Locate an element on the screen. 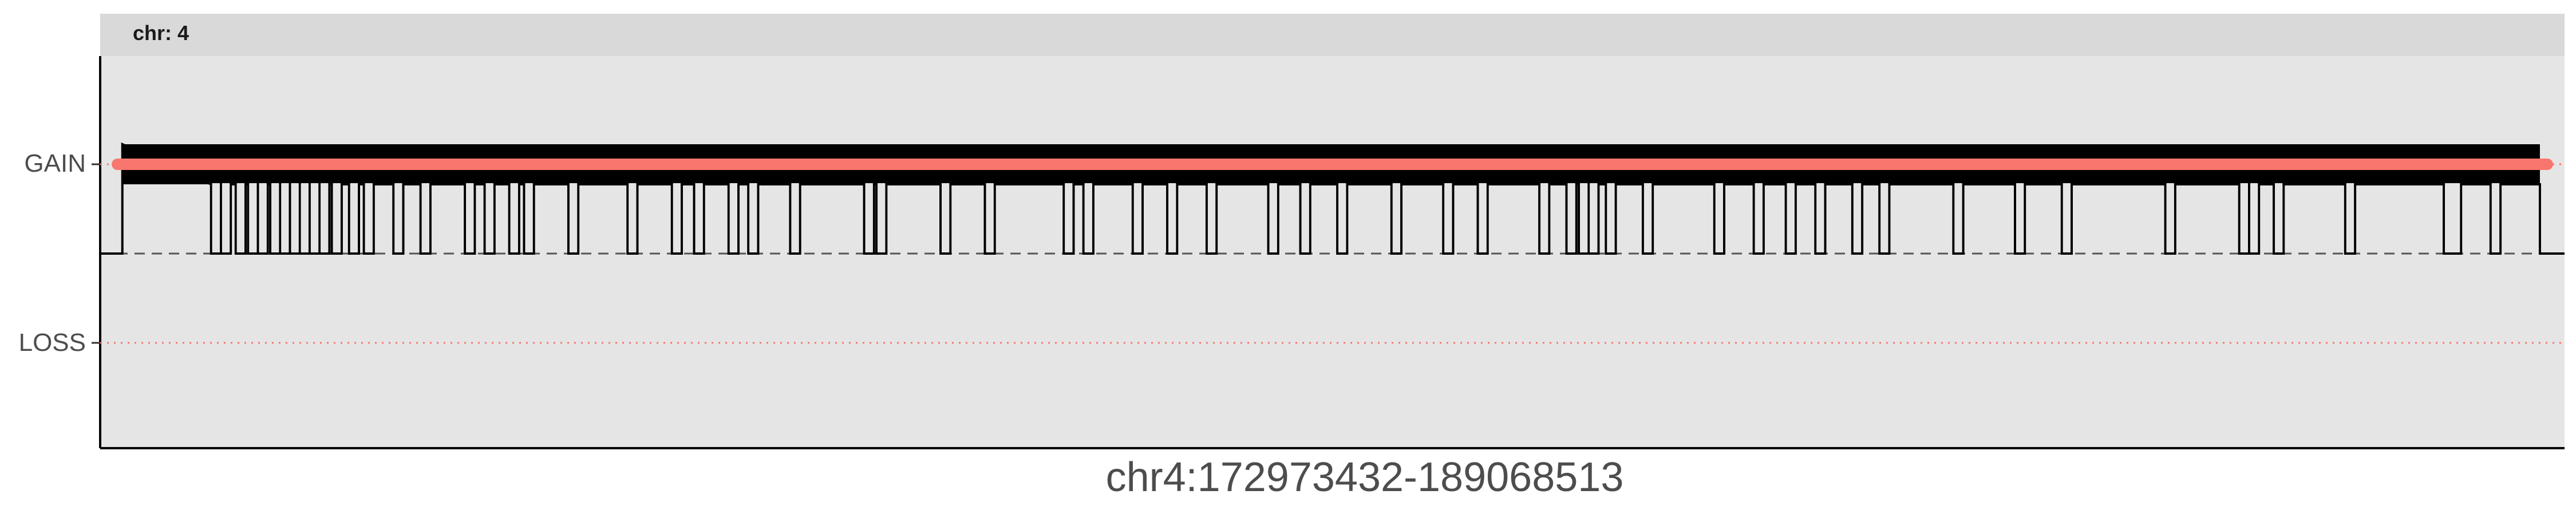 The width and height of the screenshot is (2576, 518). facet-strip is located at coordinates (1332, 35).